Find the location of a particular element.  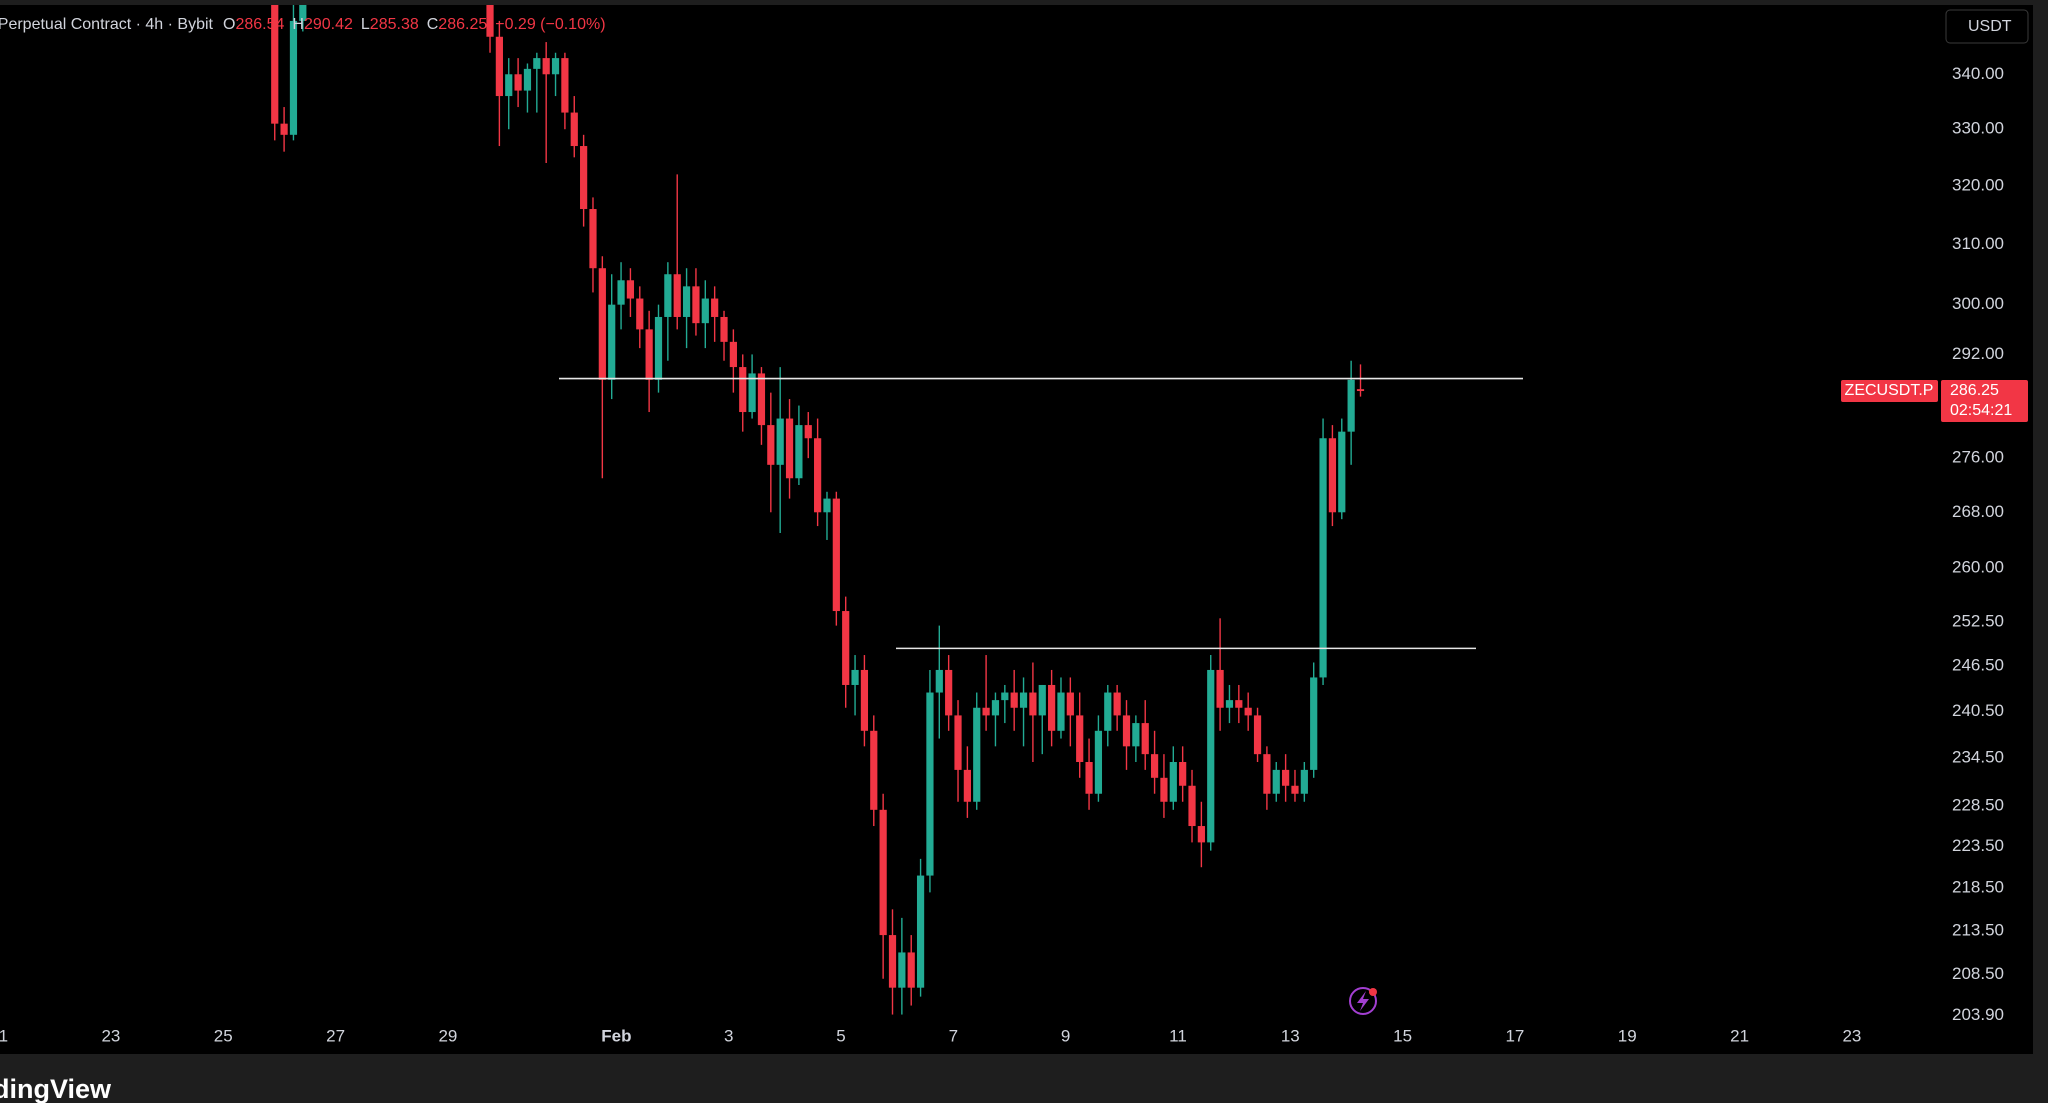

y-tick-label: 203.90 is located at coordinates (1978, 1014).